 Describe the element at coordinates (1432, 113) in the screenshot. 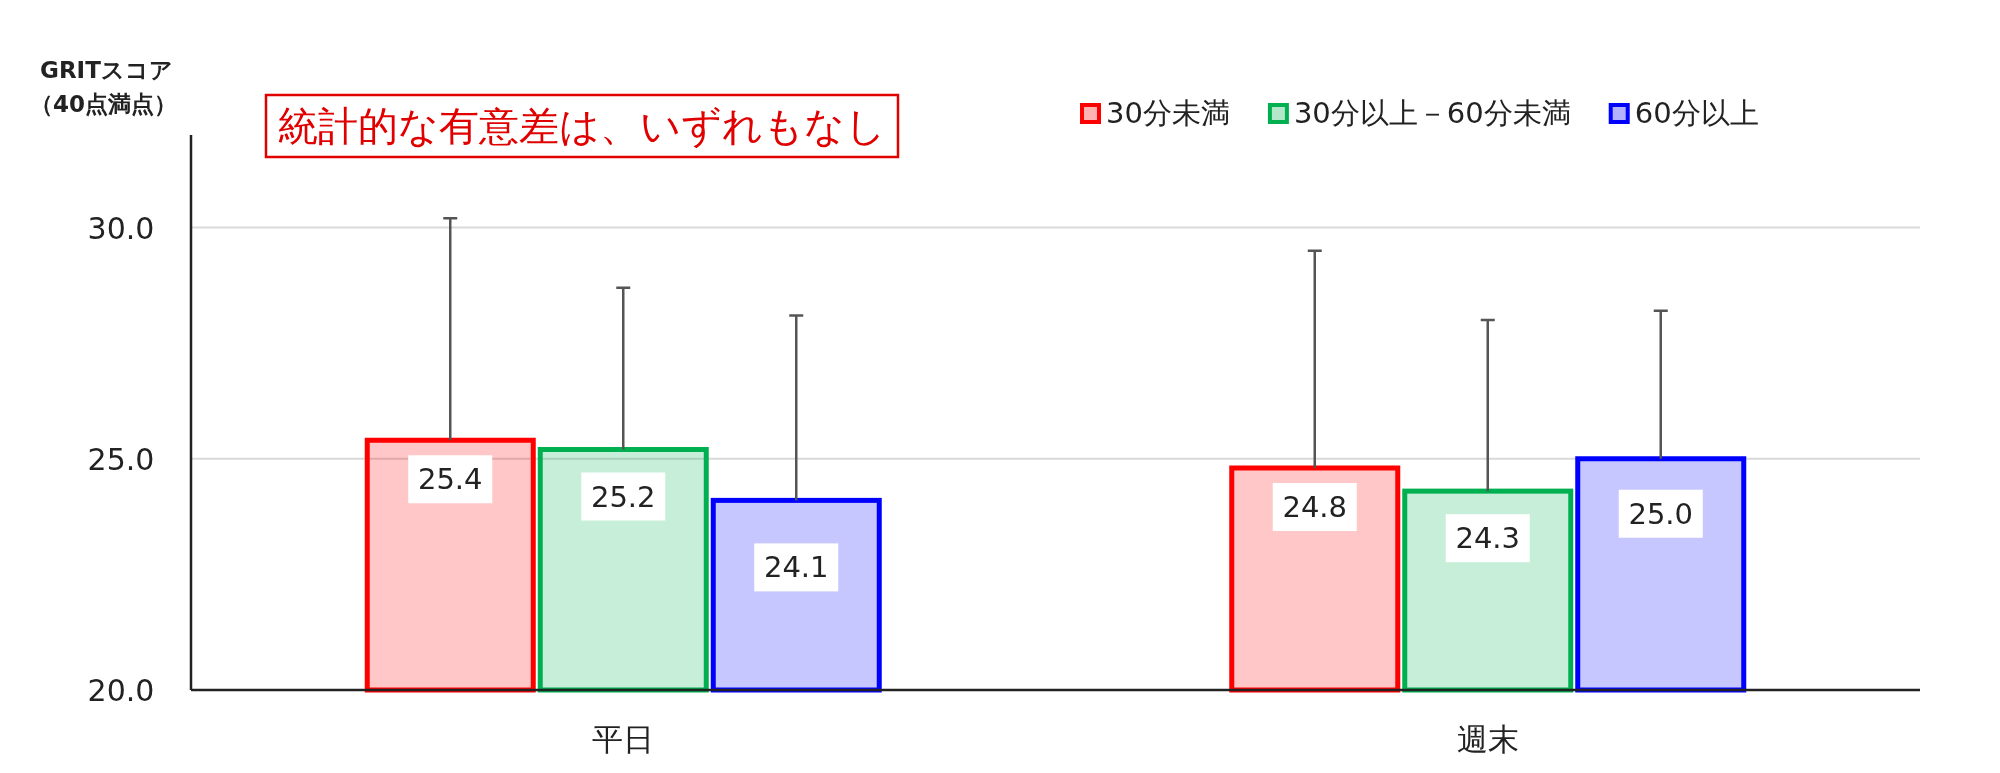

I see `legend-label: 30分以上－60分未満` at that location.